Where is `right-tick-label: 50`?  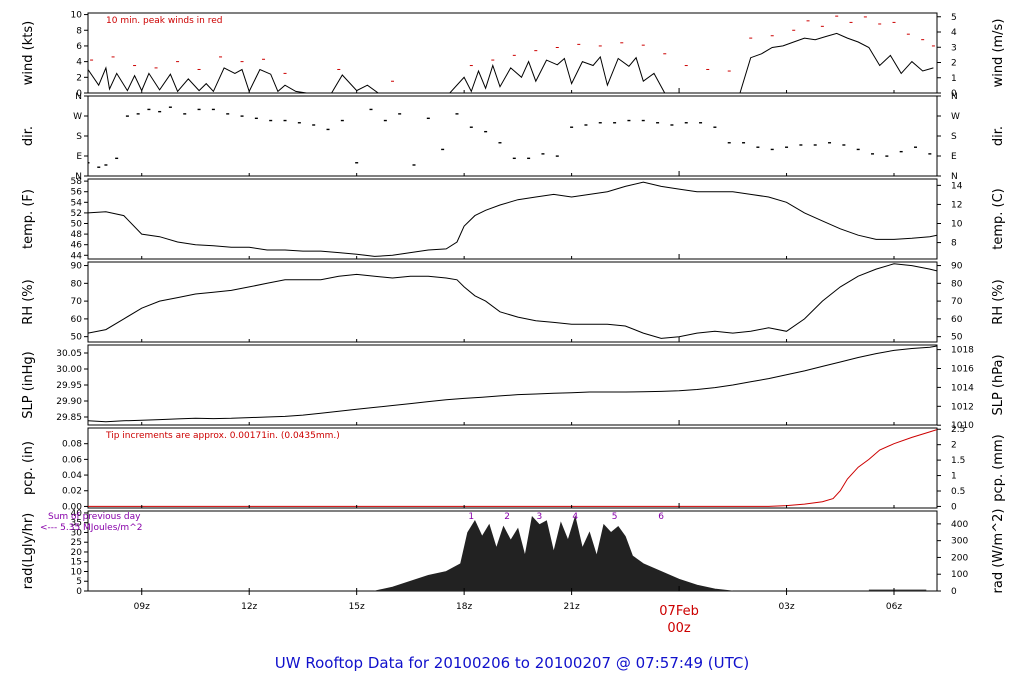
right-tick-label: 50 is located at coordinates (957, 338).